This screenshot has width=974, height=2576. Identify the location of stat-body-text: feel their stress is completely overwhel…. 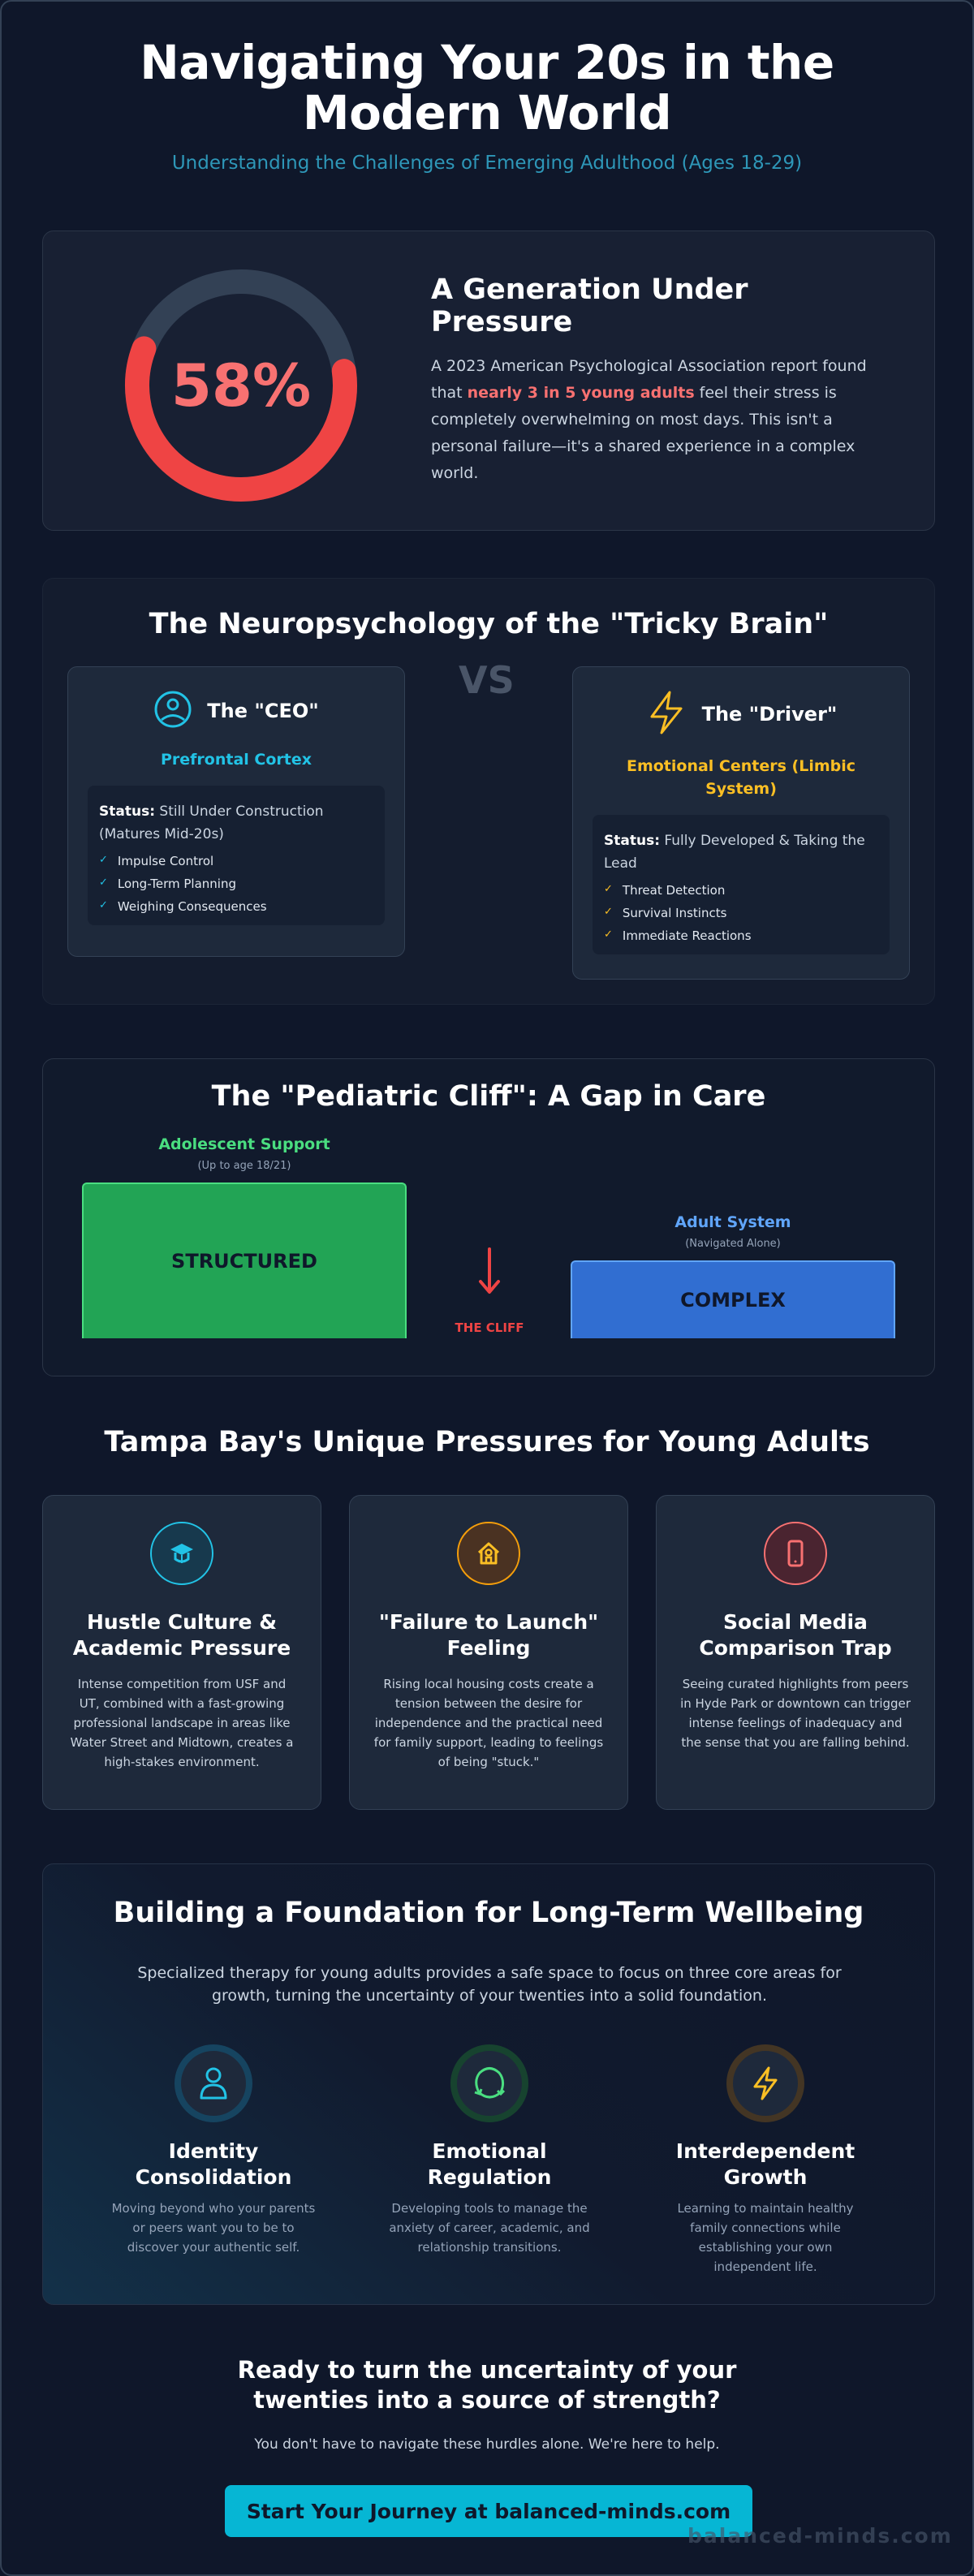
(643, 433).